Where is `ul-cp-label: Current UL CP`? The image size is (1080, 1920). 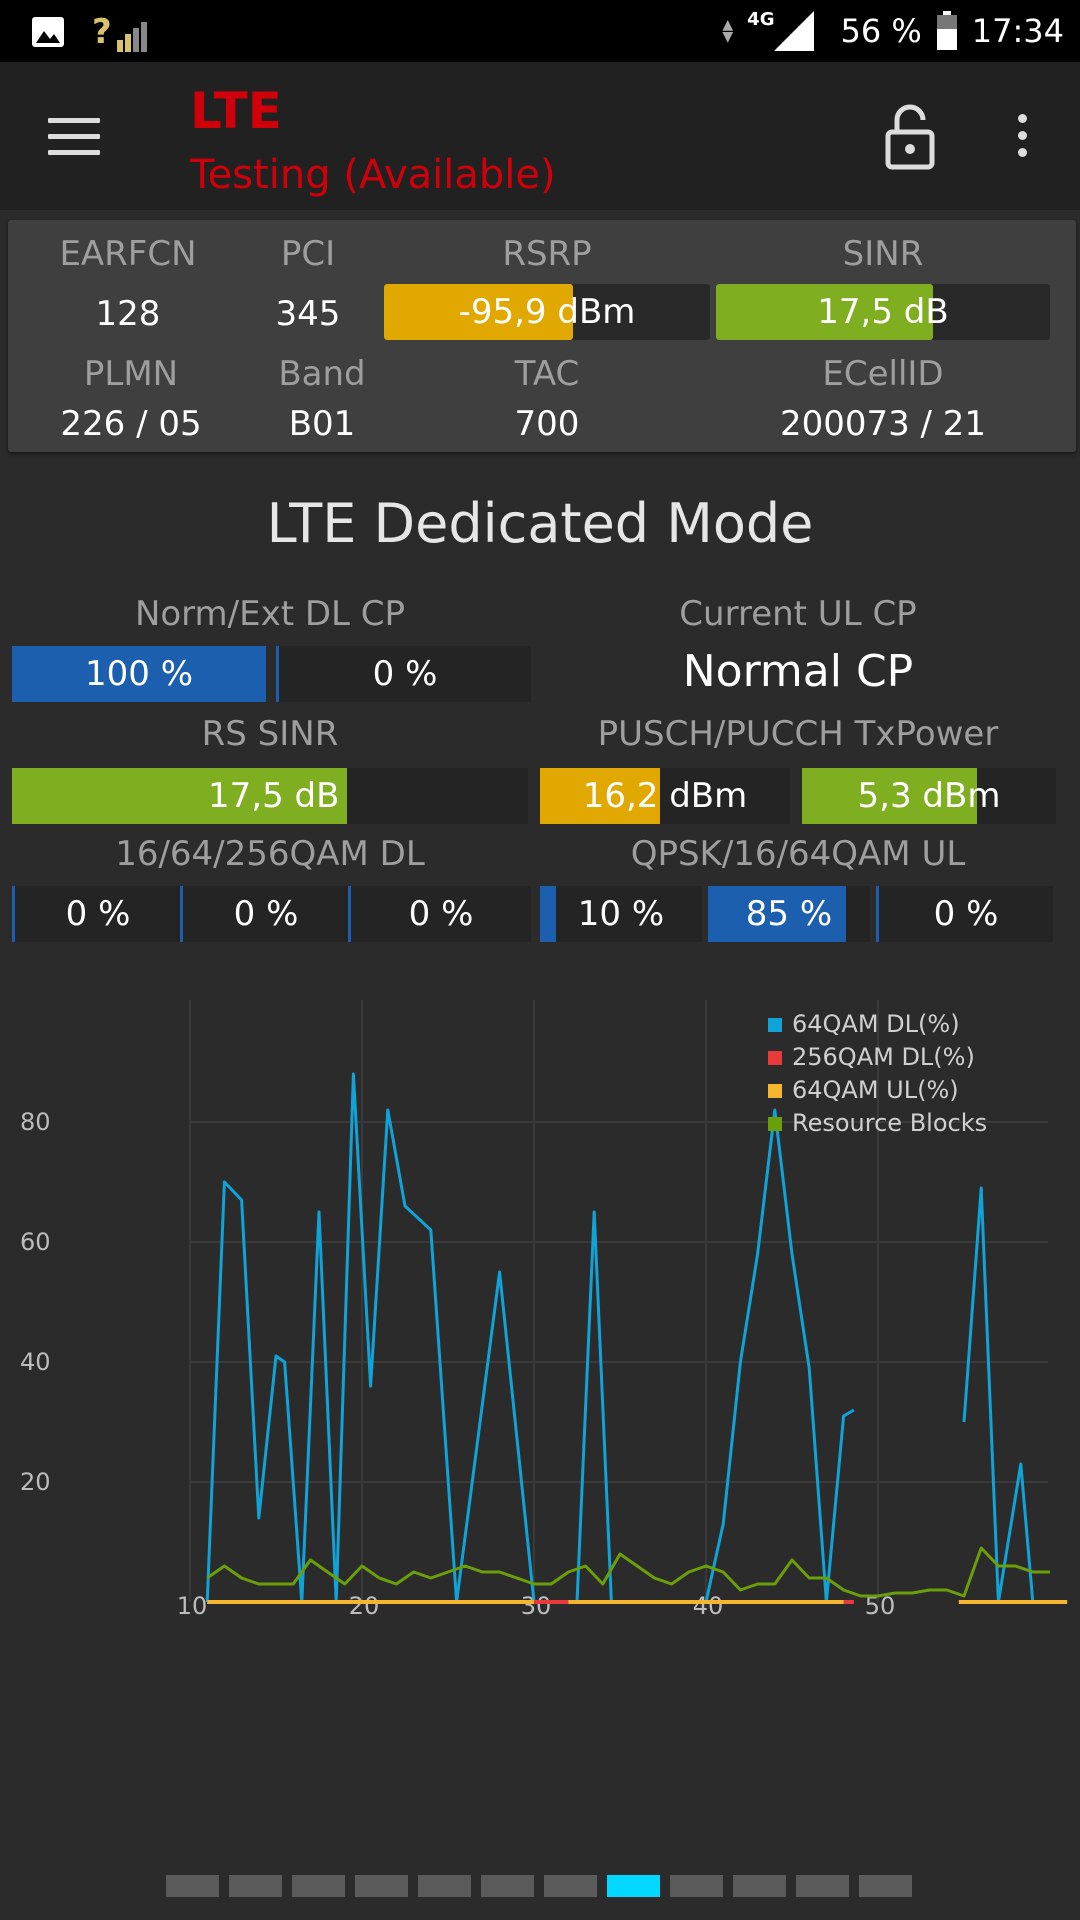 ul-cp-label: Current UL CP is located at coordinates (798, 614).